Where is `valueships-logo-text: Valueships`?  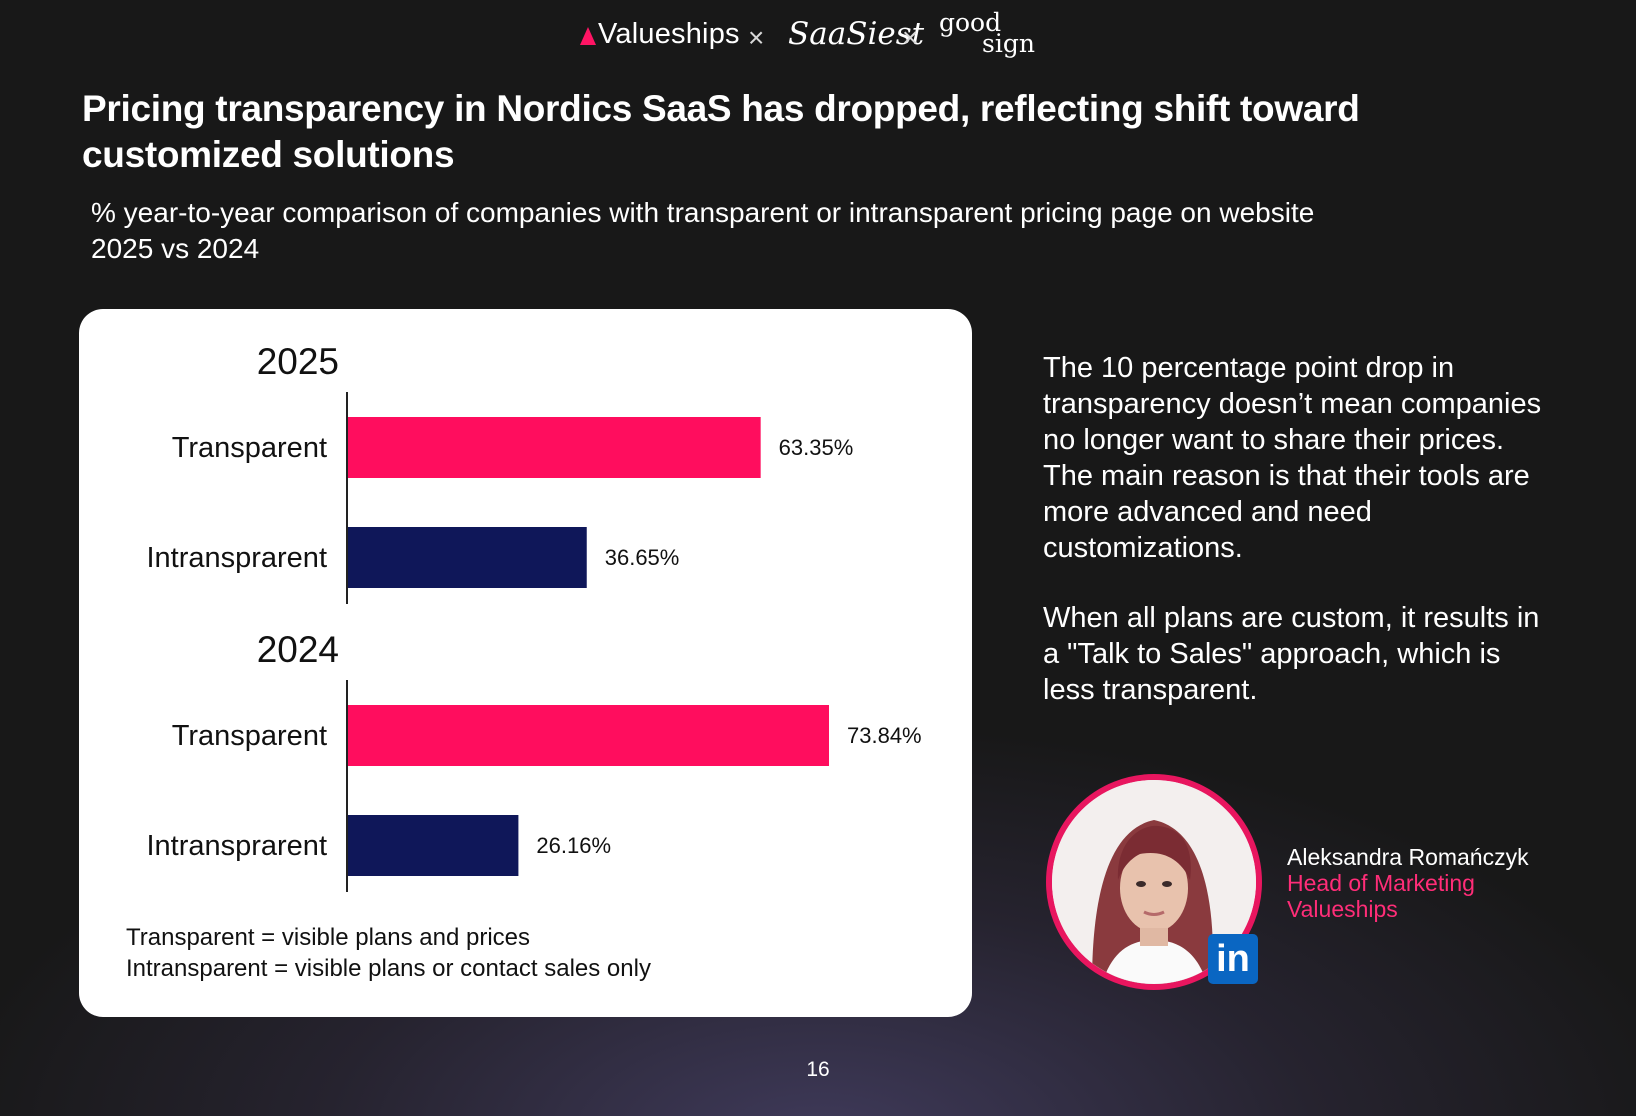
valueships-logo-text: Valueships is located at coordinates (669, 34).